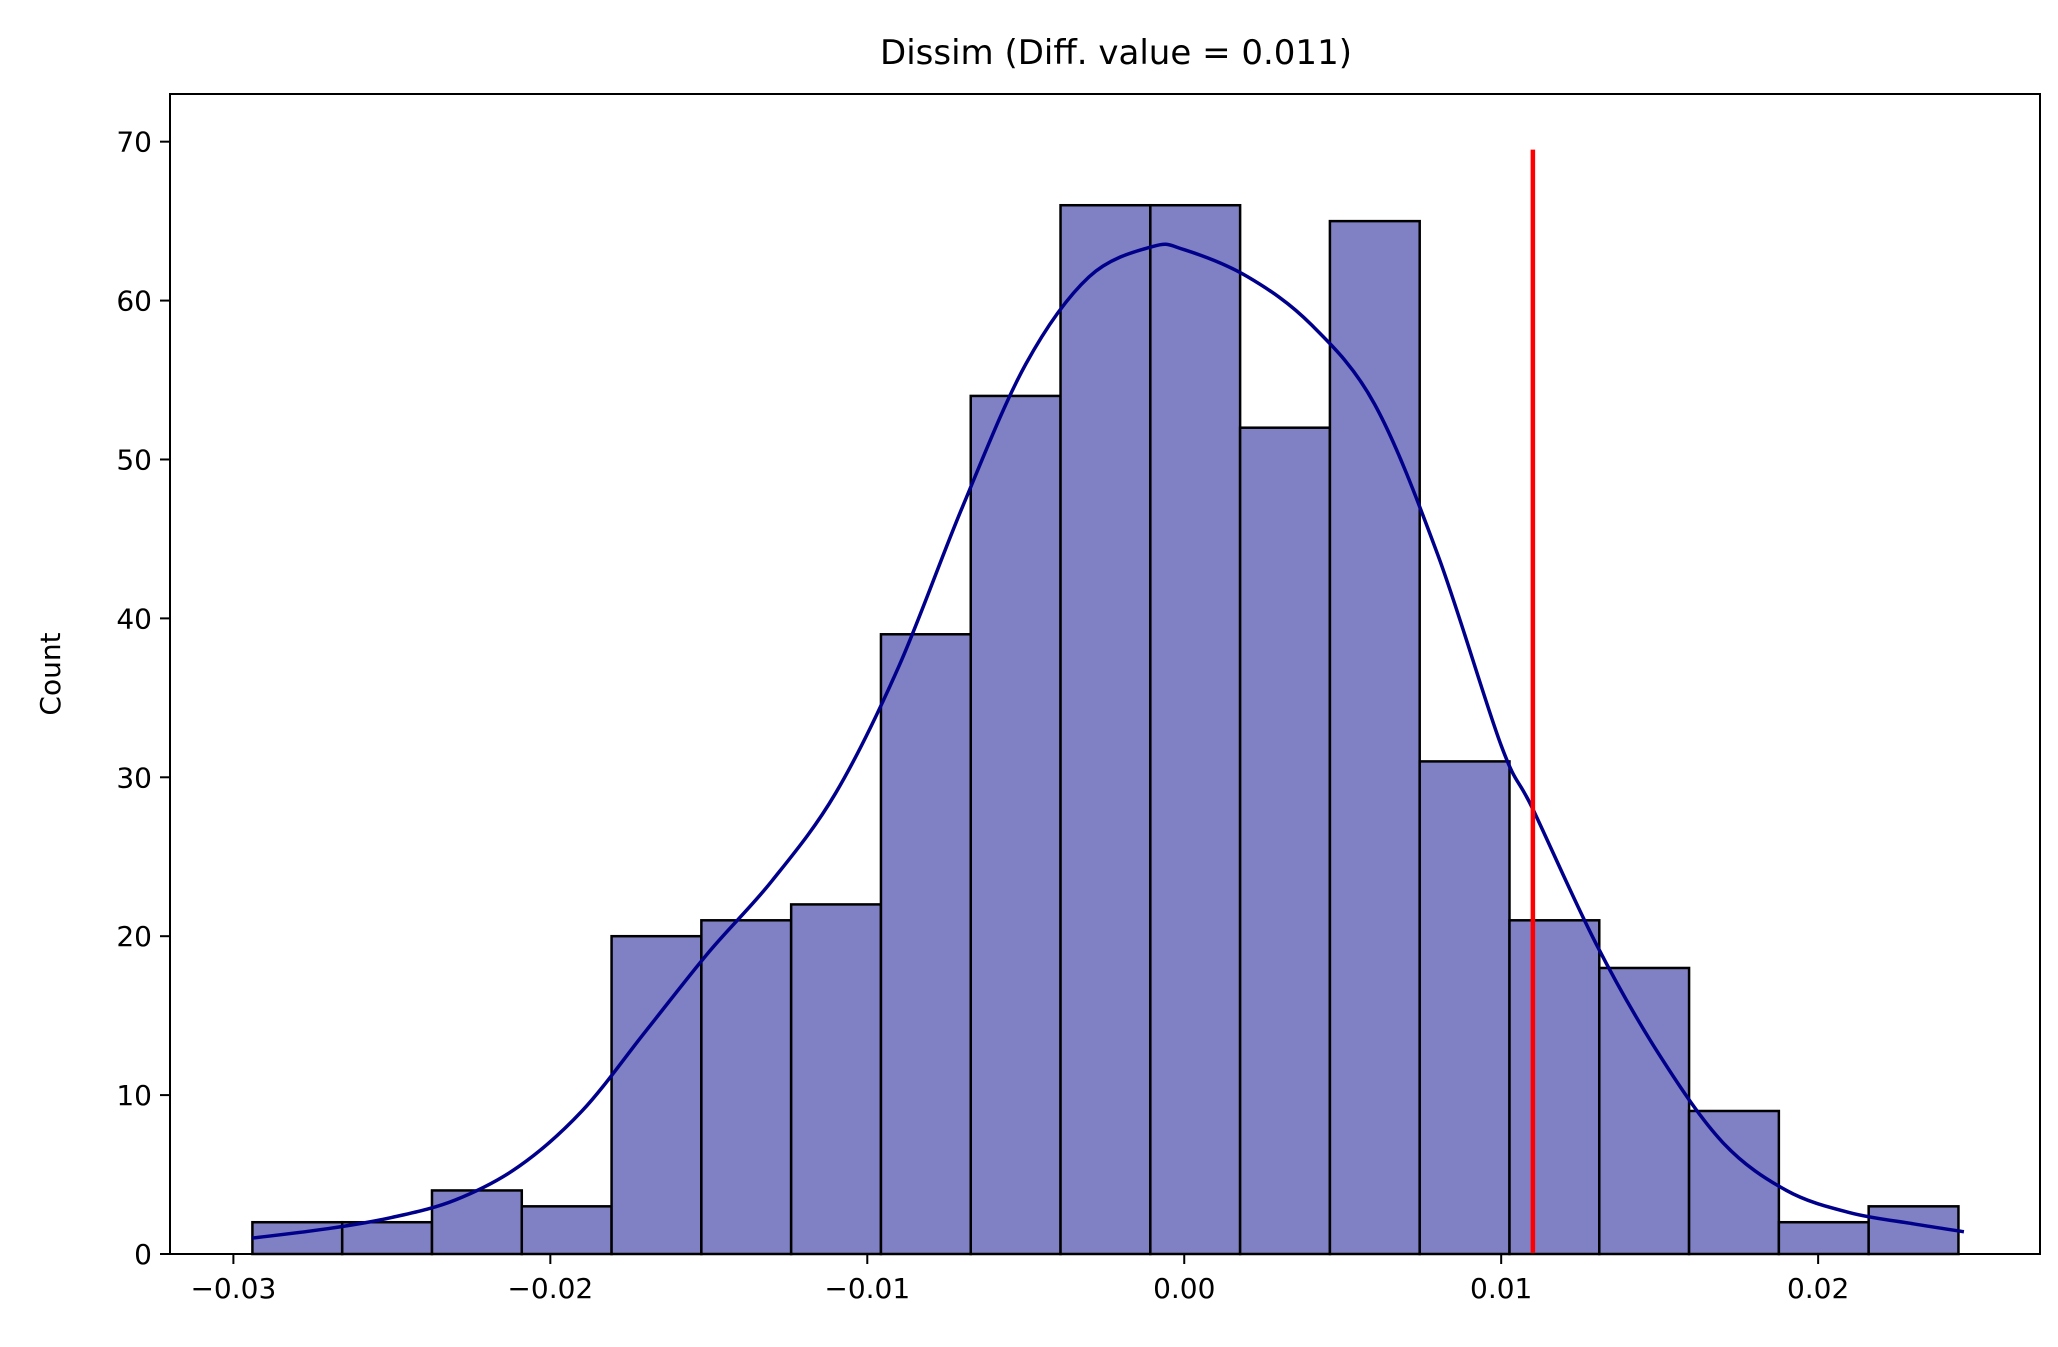 This screenshot has height=1347, width=2058. What do you see at coordinates (867, 1288) in the screenshot?
I see `x-tick-label: −0.01` at bounding box center [867, 1288].